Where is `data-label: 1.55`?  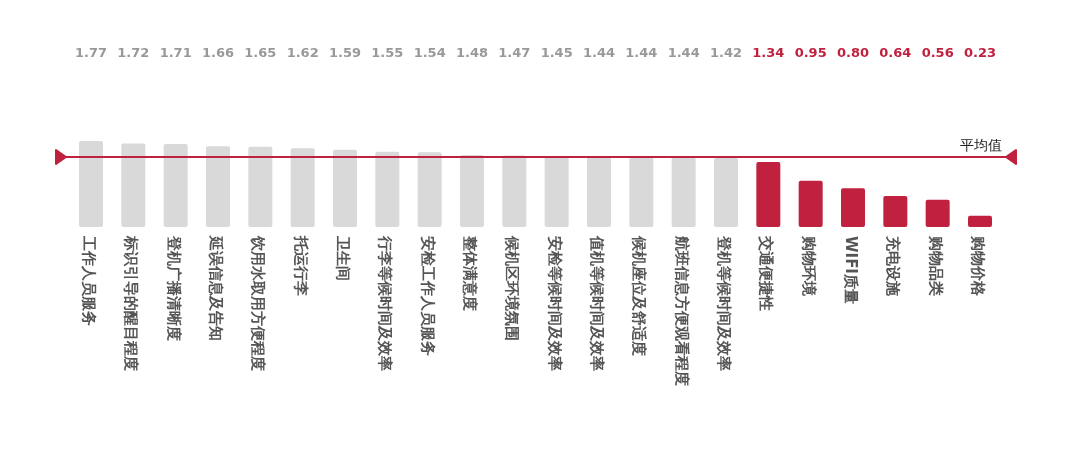
data-label: 1.55 is located at coordinates (387, 52).